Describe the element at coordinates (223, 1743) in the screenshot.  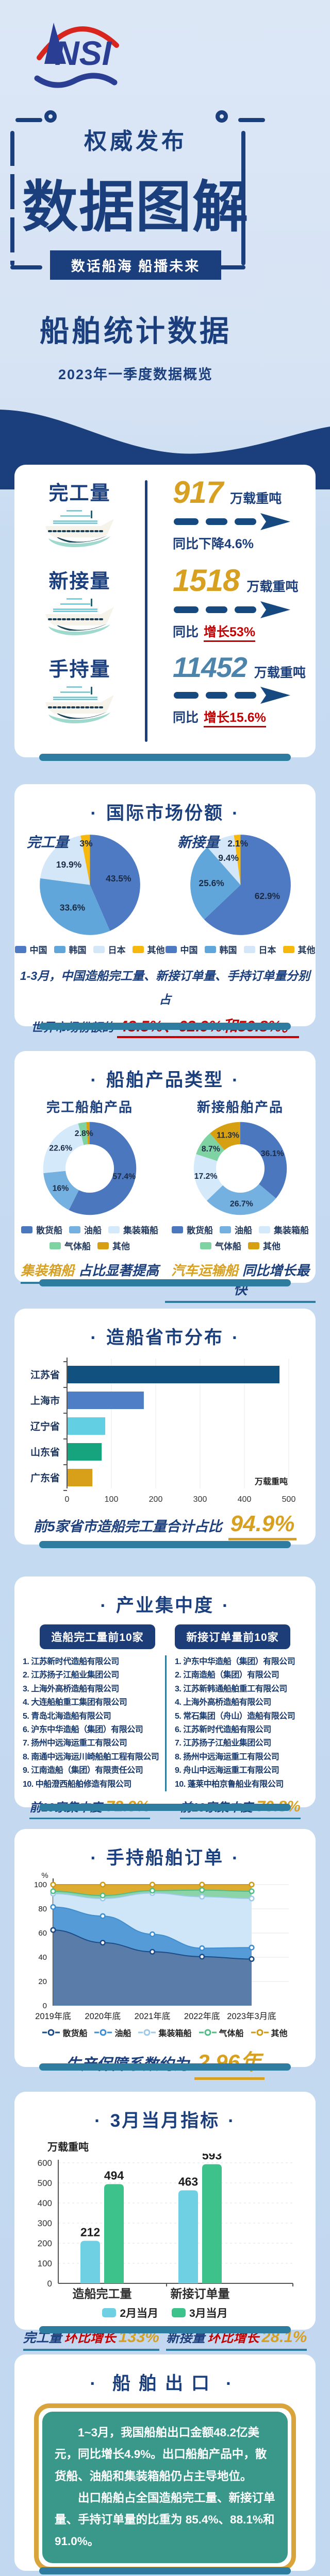
I see `company-item: 7. 江苏扬子江船业集团公司` at that location.